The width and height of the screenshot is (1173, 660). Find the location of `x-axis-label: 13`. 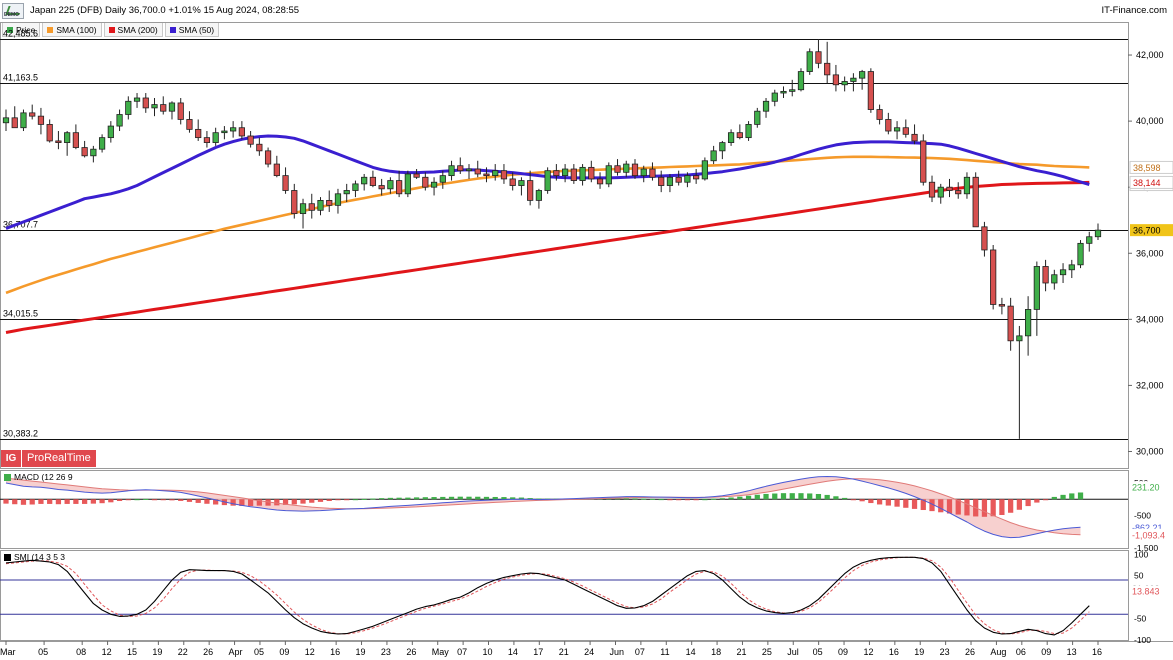

x-axis-label: 13 is located at coordinates (1072, 652).